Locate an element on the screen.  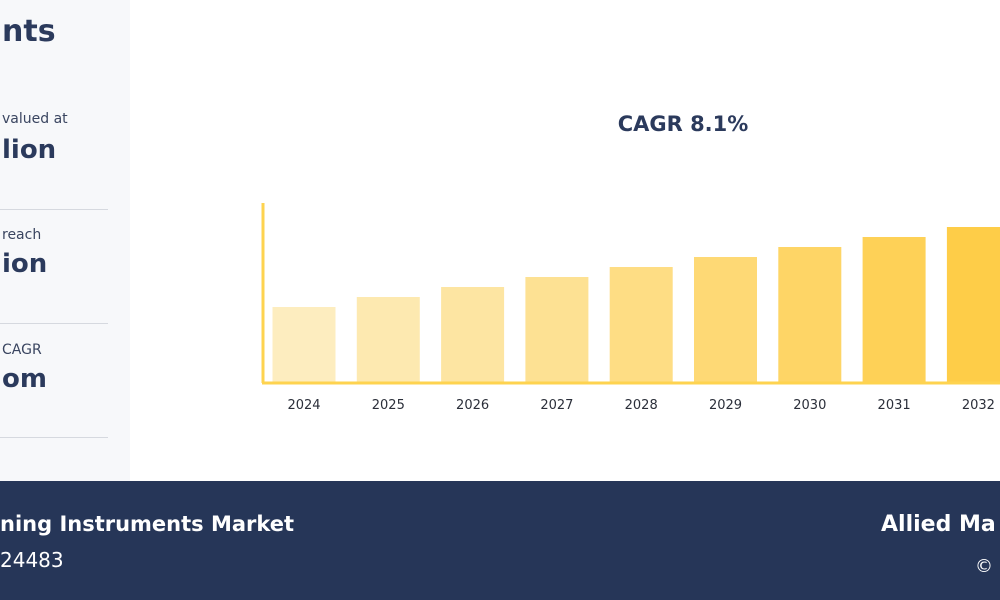
x-tick-label-2029: 2029 is located at coordinates (725, 405).